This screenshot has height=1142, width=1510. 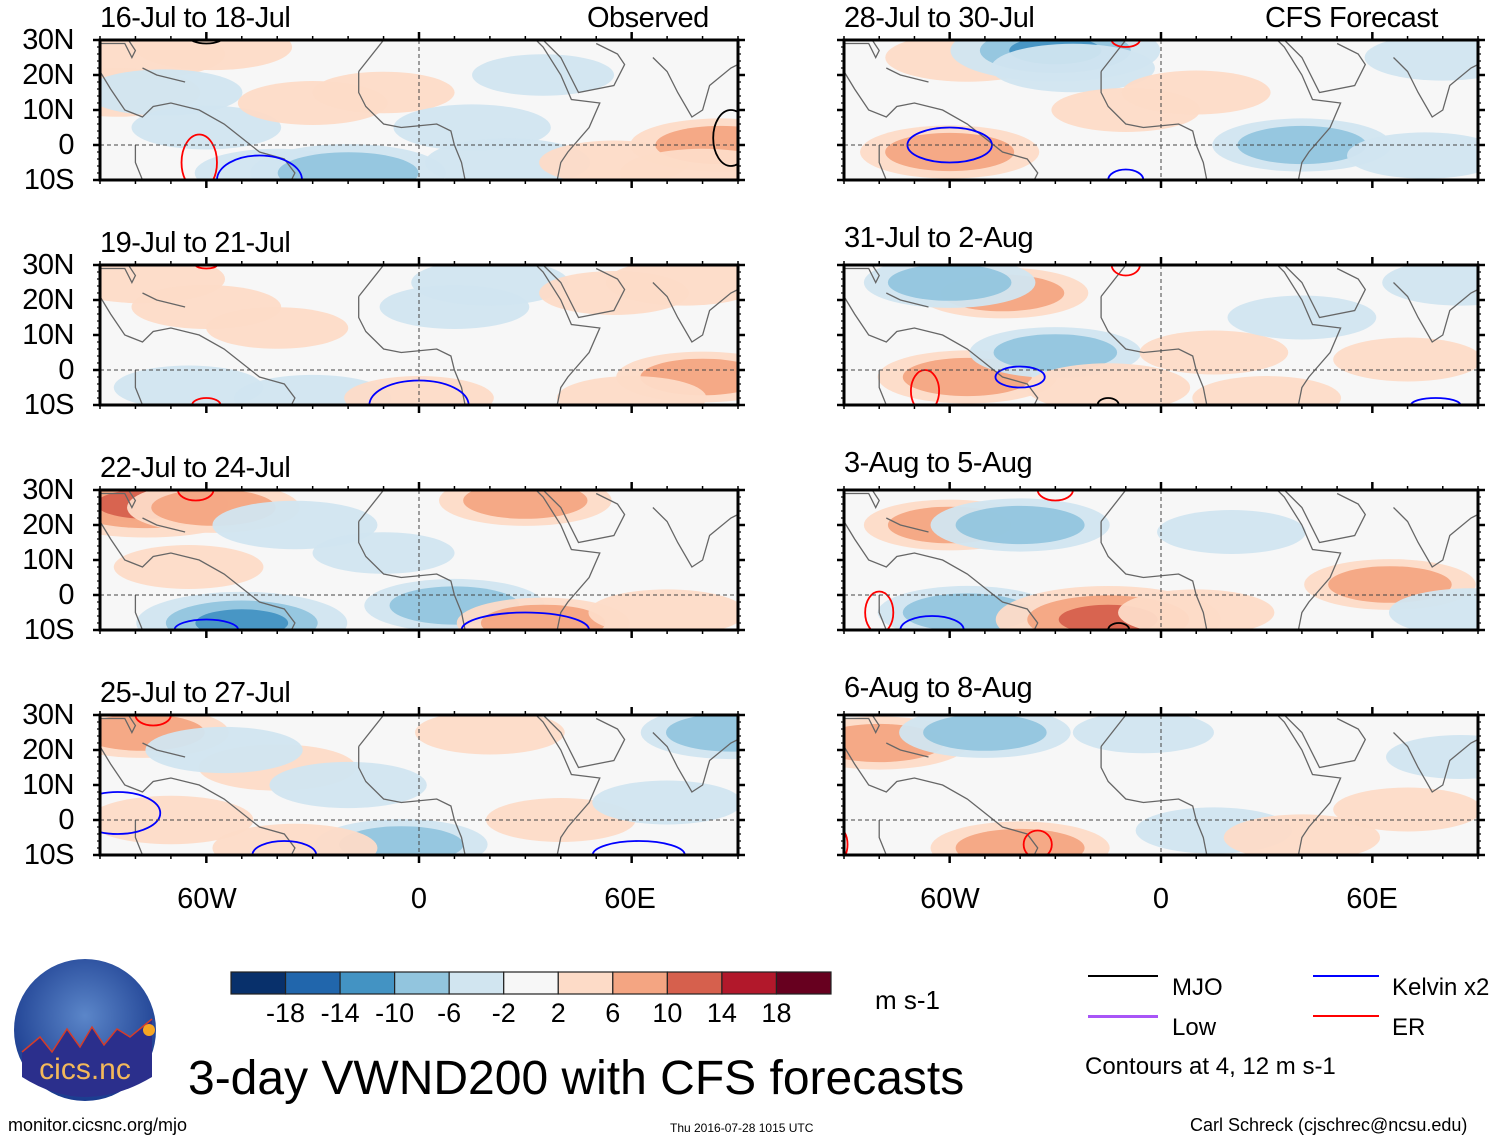 I want to click on x-tick-label: 60E, so click(x=1372, y=899).